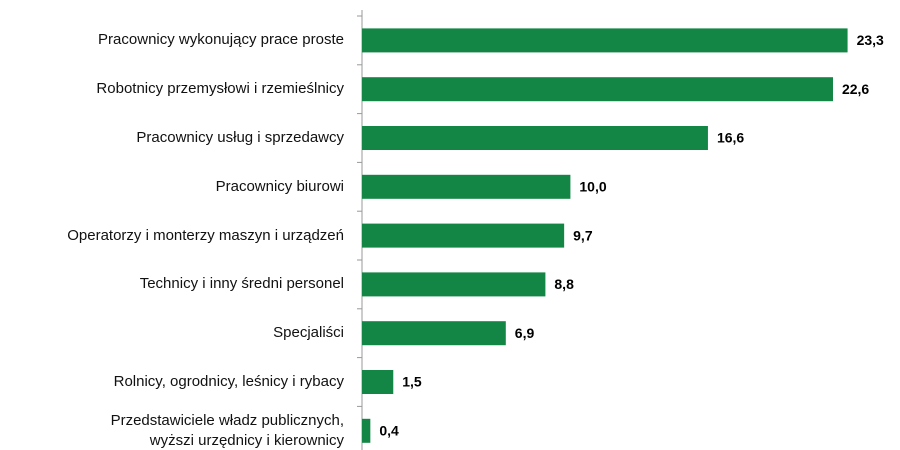 The height and width of the screenshot is (450, 900). Describe the element at coordinates (228, 381) in the screenshot. I see `category-label: Rolnicy, ogrodnicy, leśnicy i rybacy` at that location.